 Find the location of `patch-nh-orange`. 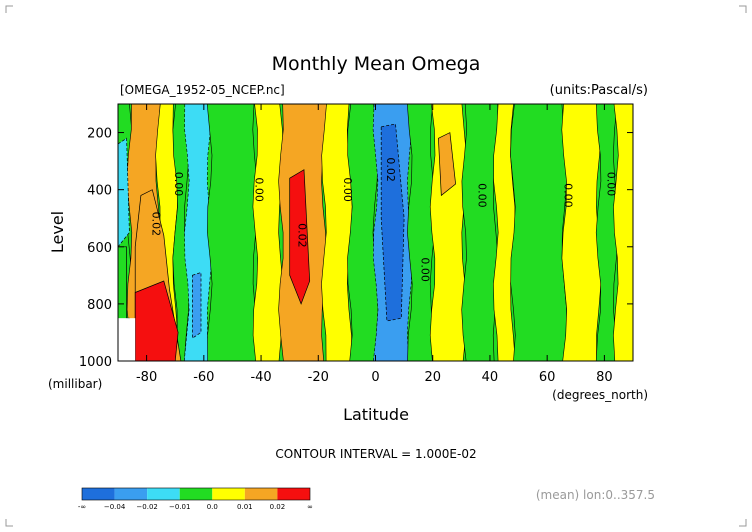

patch-nh-orange is located at coordinates (447, 164).